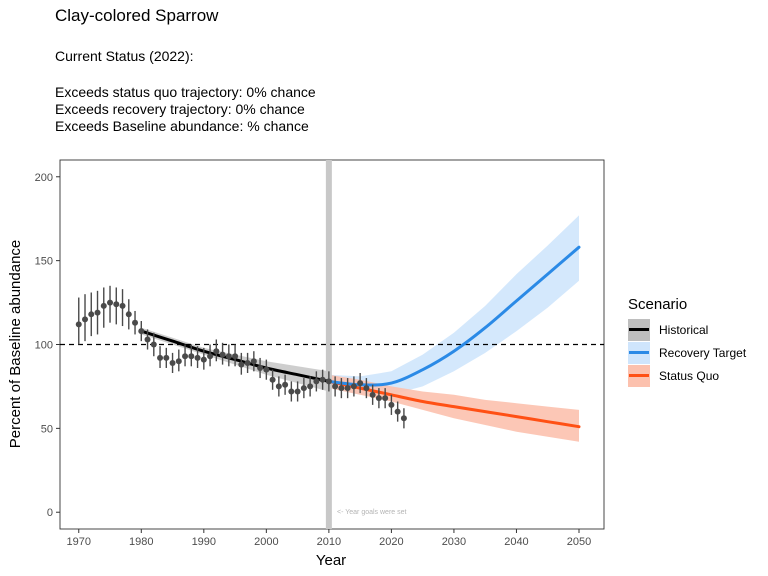 The image size is (768, 576). What do you see at coordinates (329, 542) in the screenshot?
I see `x-tick-label: 2010` at bounding box center [329, 542].